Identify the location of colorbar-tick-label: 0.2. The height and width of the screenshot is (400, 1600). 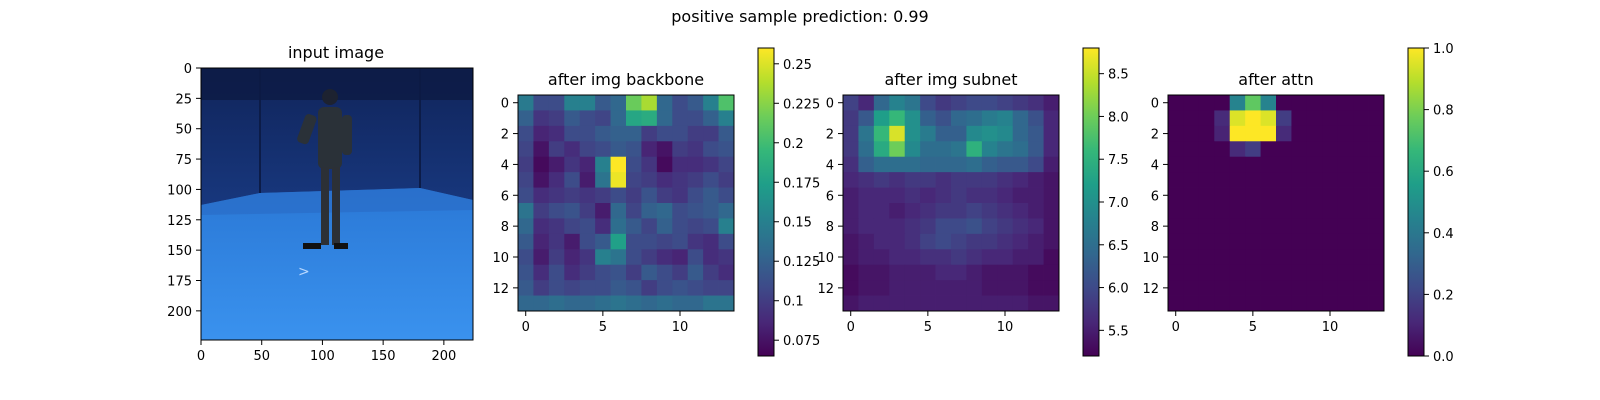
(793, 144).